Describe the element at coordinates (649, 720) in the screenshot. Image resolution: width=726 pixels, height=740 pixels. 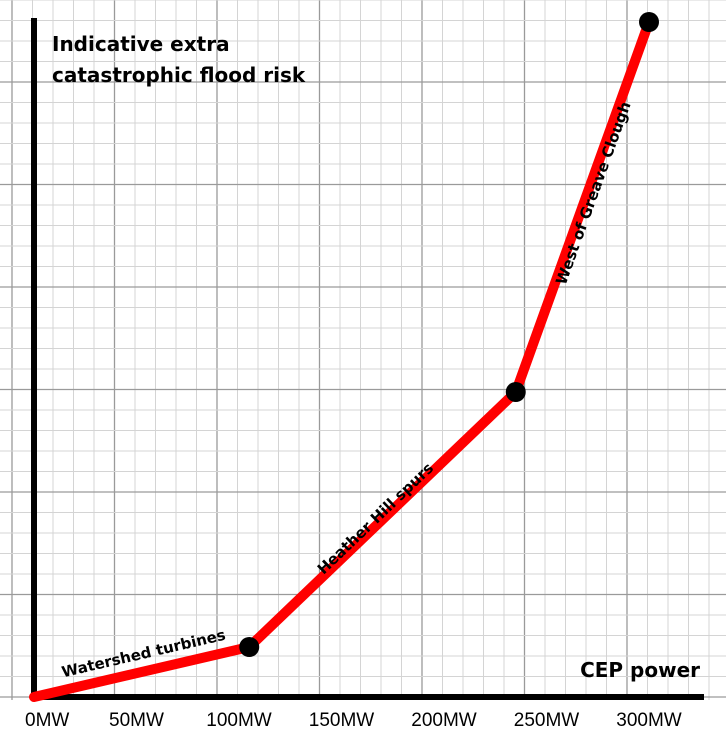
I see `x-tick-label: 300MW` at that location.